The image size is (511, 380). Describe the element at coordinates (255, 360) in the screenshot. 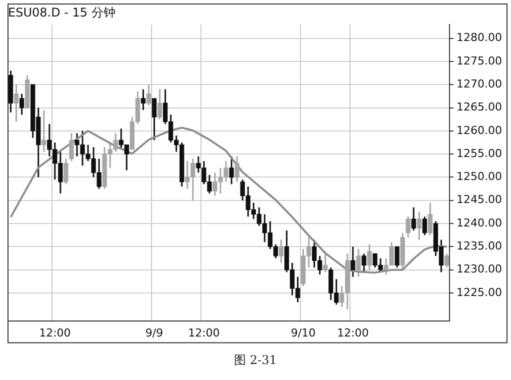

I see `caption: 图 2-31` at that location.